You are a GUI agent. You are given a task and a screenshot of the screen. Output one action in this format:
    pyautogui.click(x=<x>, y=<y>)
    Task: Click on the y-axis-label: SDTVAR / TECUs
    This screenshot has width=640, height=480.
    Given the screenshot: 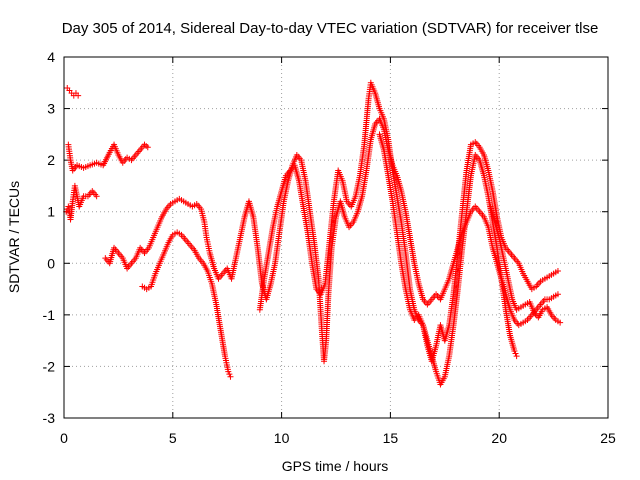 What is the action you would take?
    pyautogui.click(x=14, y=237)
    